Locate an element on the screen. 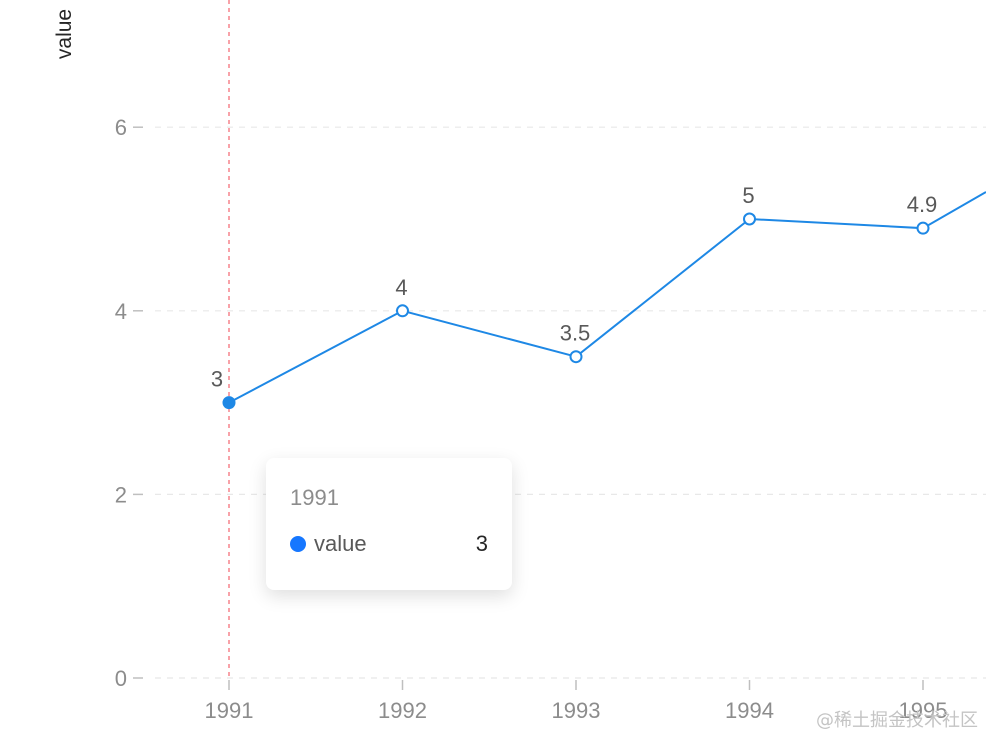  y-tick-label: 6 is located at coordinates (121, 127).